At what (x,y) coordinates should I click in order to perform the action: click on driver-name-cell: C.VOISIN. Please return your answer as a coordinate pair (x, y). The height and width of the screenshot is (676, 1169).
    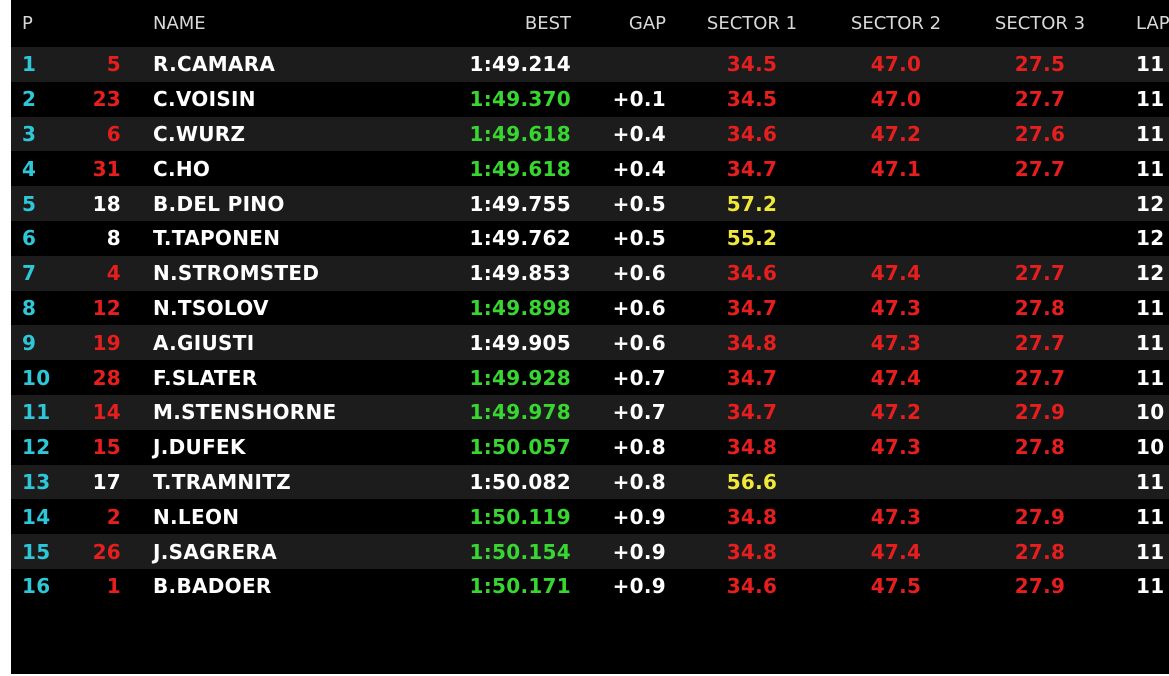
    Looking at the image, I should click on (204, 99).